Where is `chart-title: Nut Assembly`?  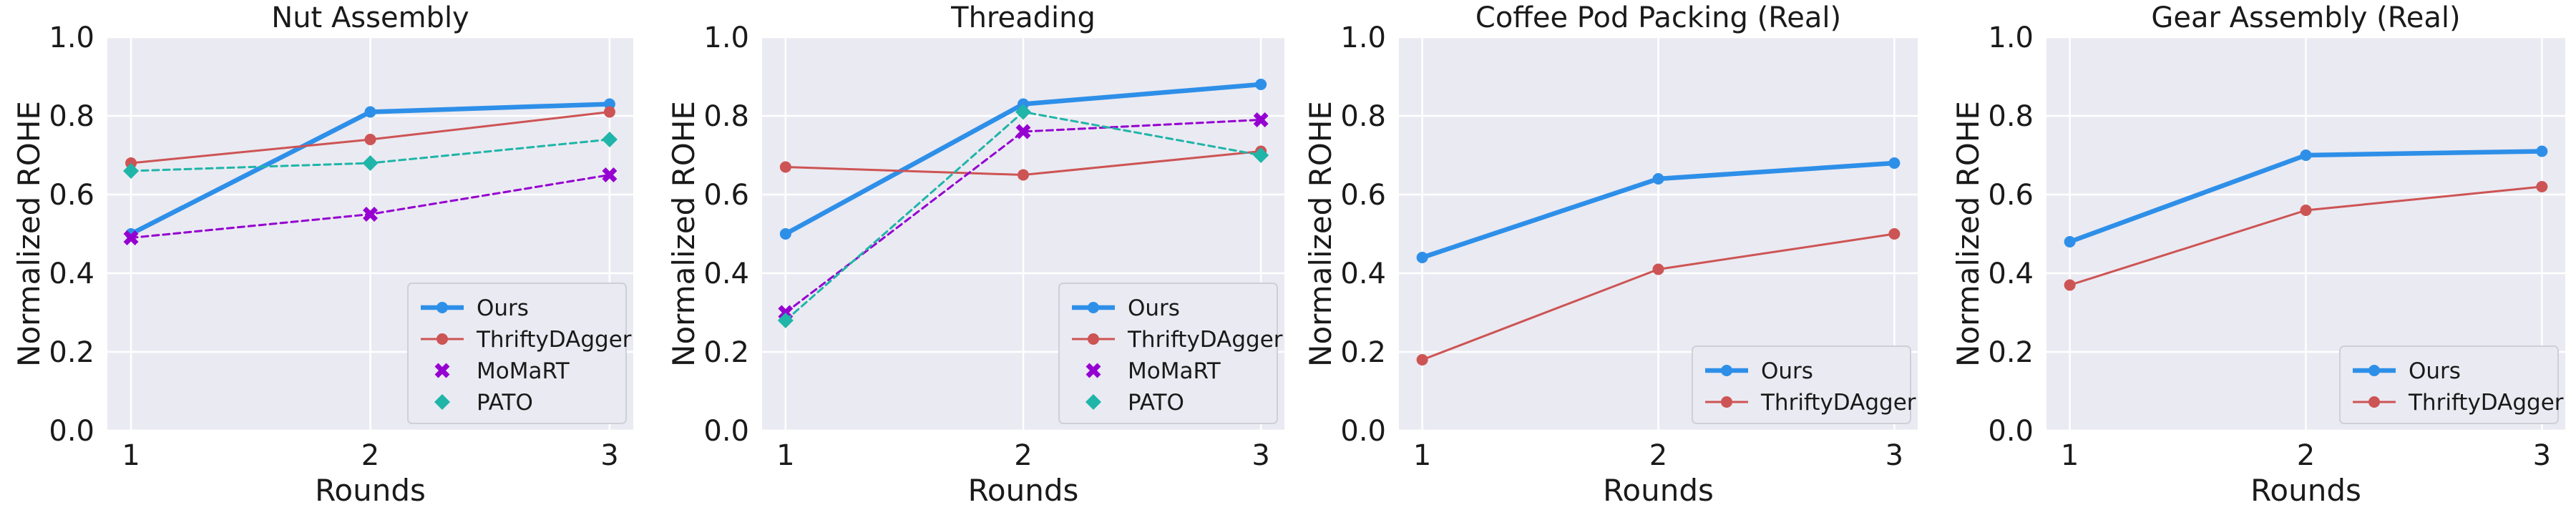
chart-title: Nut Assembly is located at coordinates (370, 17).